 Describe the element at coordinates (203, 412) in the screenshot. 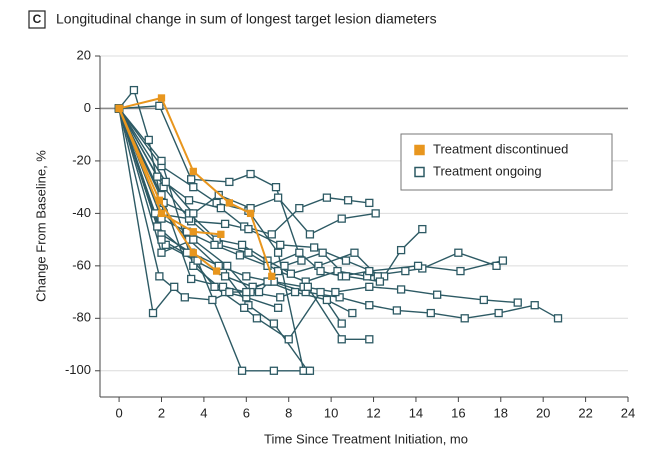

I see `x-tick-label: 4` at that location.